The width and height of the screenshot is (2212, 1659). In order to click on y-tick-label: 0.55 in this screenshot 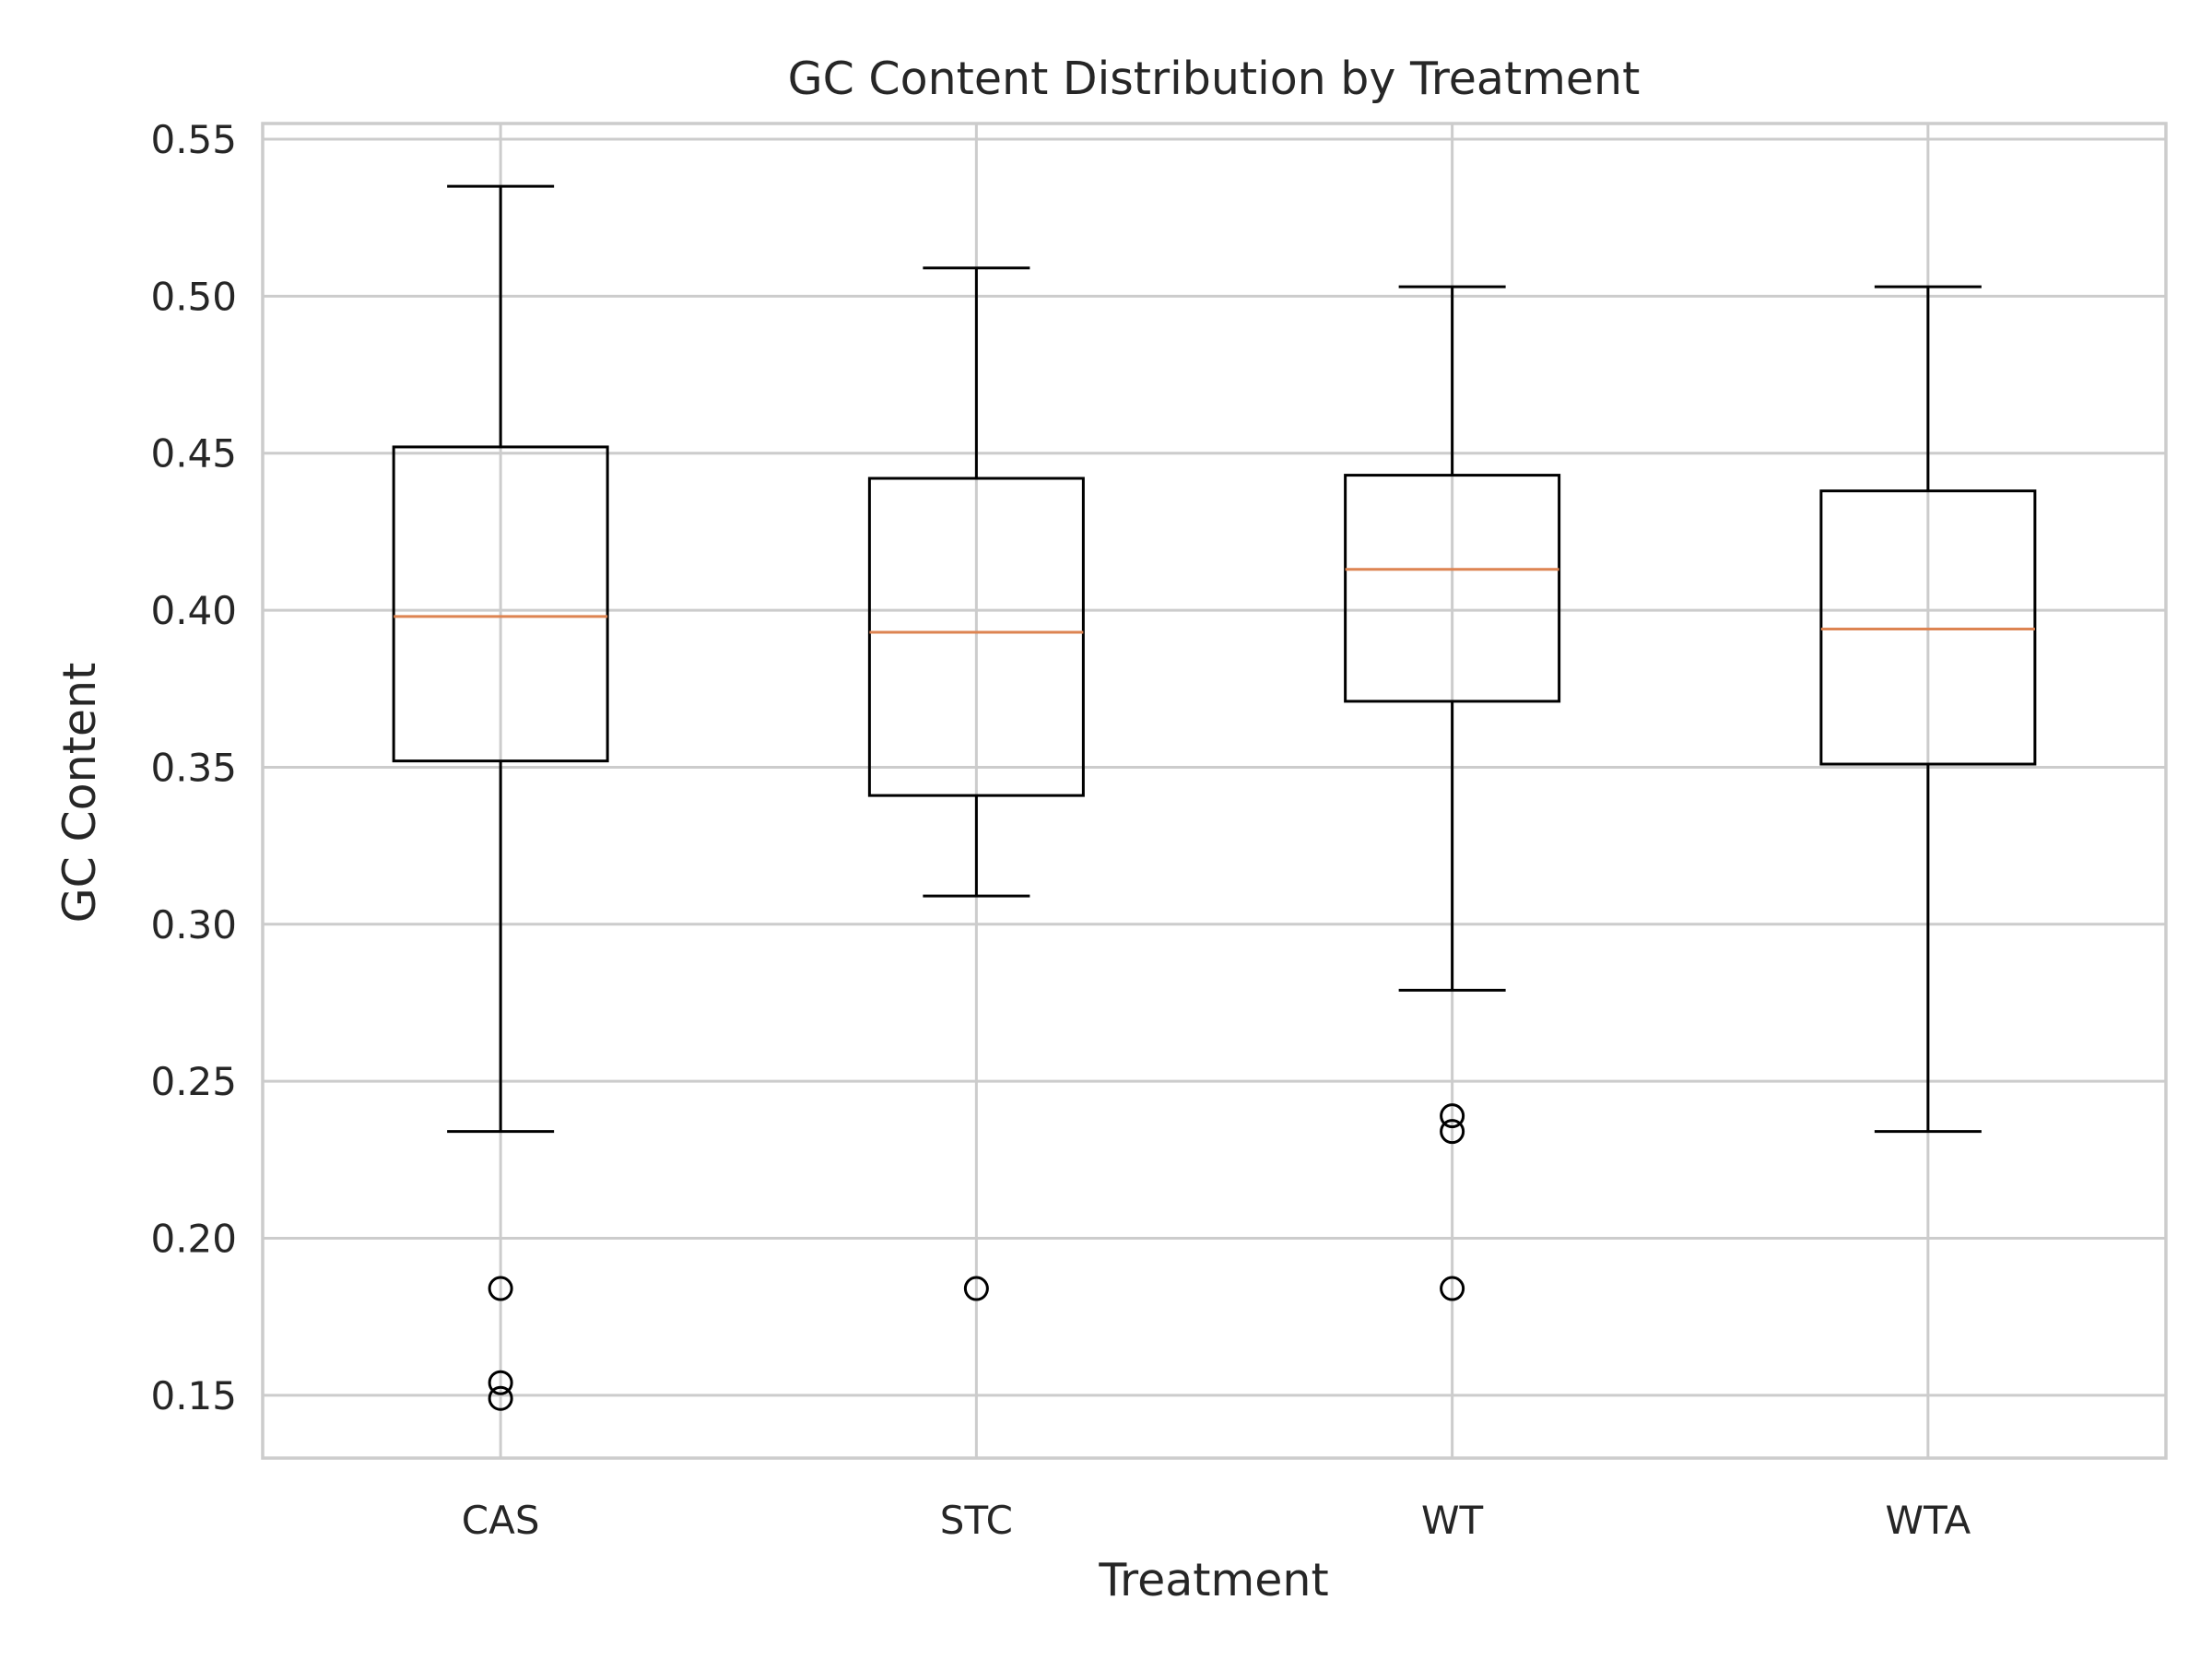, I will do `click(193, 139)`.